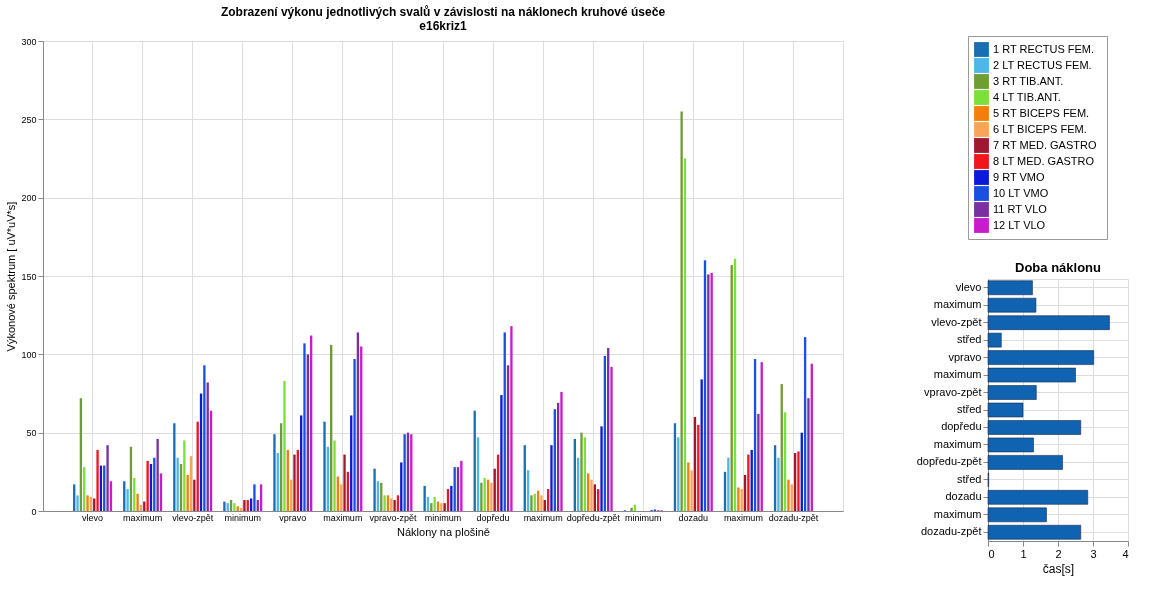 This screenshot has height=593, width=1149. I want to click on y-tick-label: 300, so click(29, 41).